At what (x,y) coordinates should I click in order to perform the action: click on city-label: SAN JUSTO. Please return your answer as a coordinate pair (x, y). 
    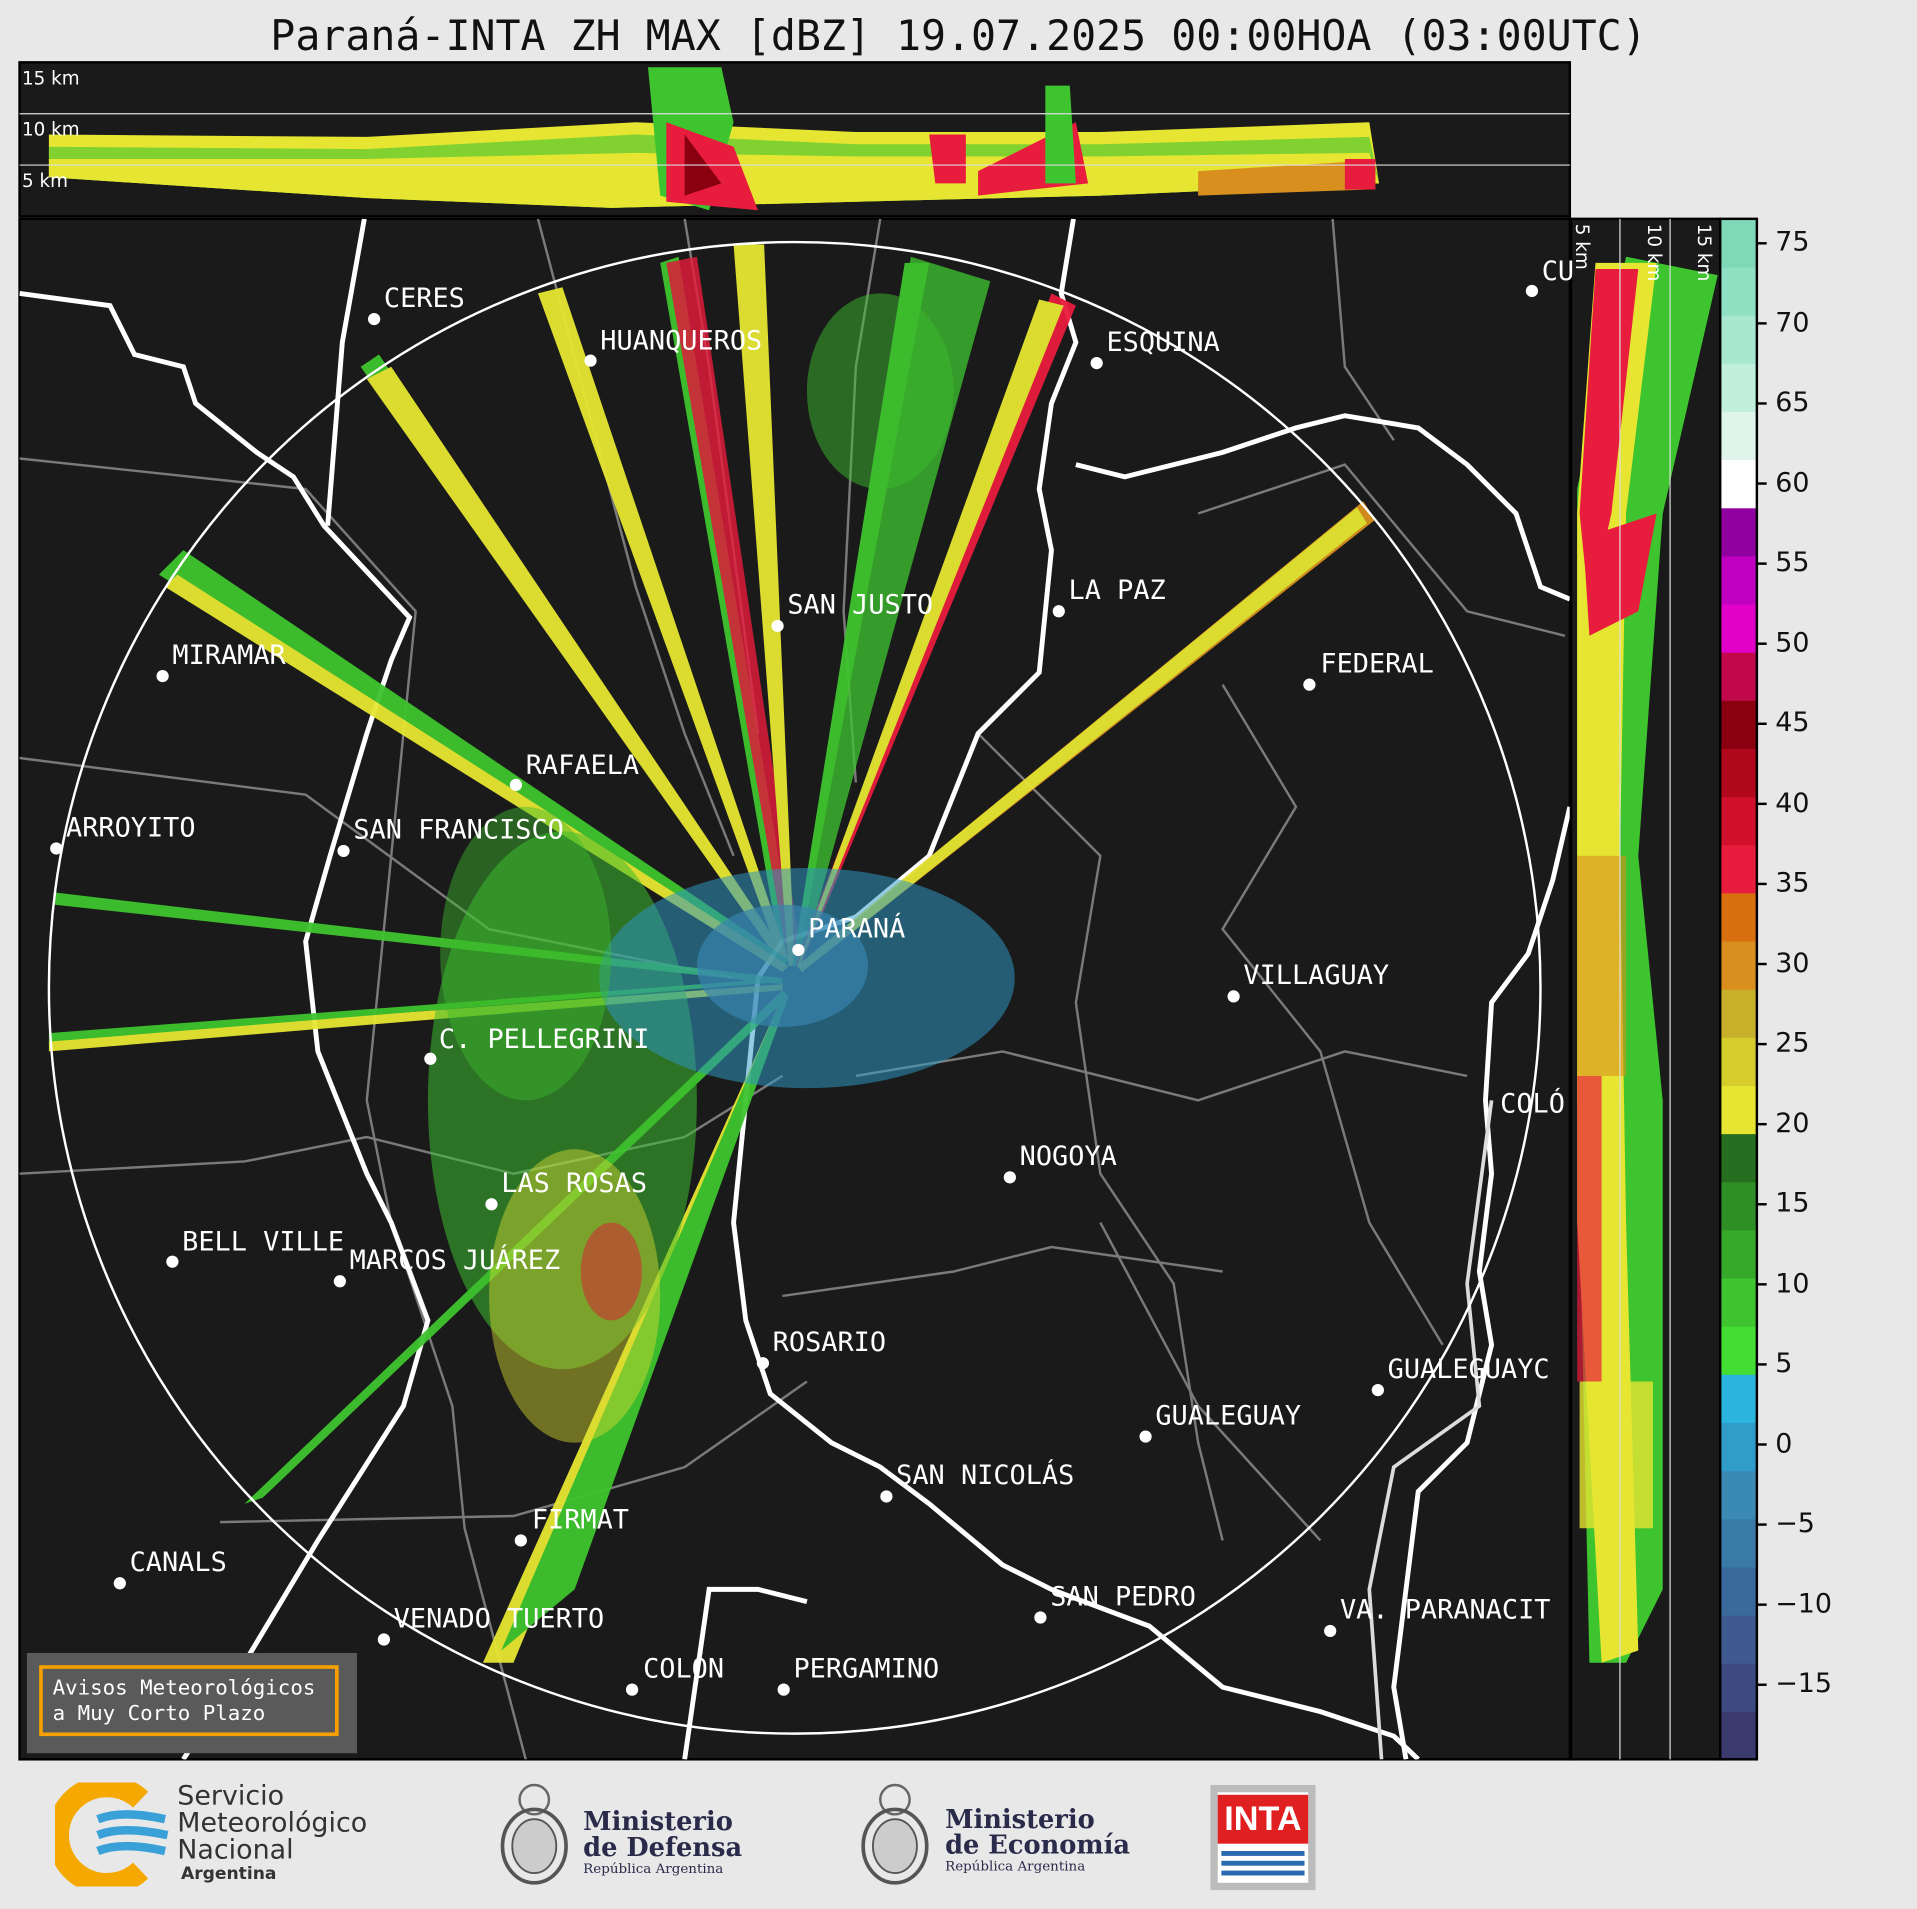
    Looking at the image, I should click on (860, 606).